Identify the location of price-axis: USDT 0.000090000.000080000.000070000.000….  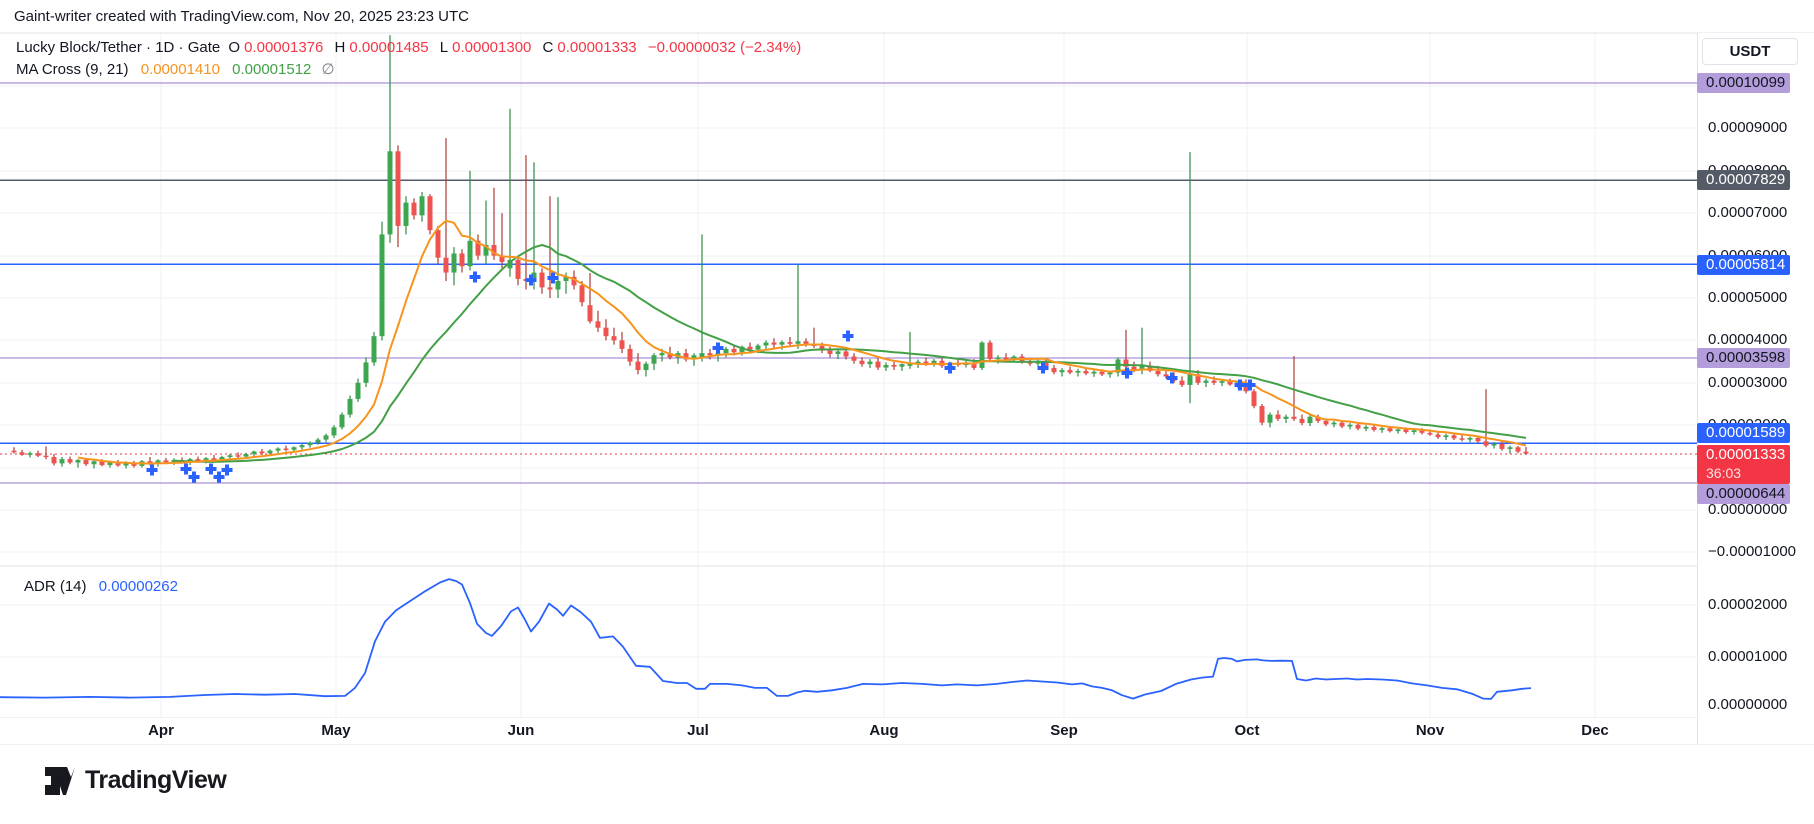
(1755, 388).